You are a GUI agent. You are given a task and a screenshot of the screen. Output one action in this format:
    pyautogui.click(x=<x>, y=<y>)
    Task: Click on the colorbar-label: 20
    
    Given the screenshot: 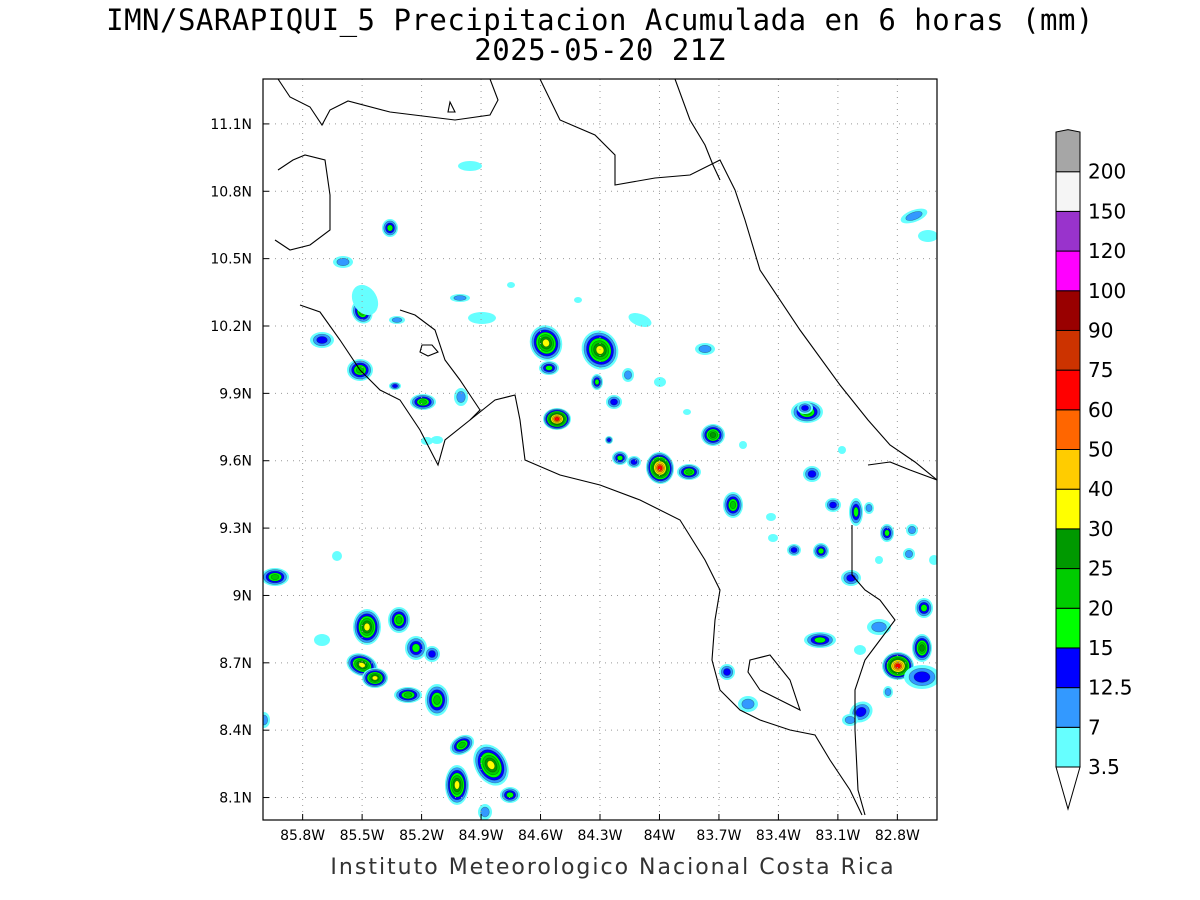 What is the action you would take?
    pyautogui.click(x=1100, y=608)
    